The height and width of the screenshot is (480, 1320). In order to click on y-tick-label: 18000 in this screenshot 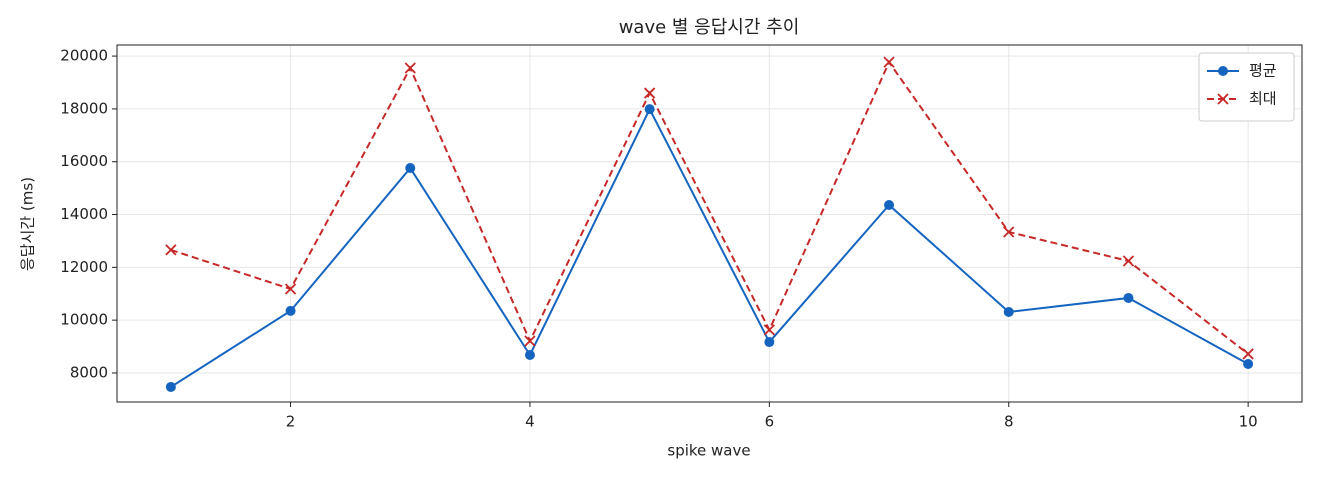, I will do `click(84, 108)`.